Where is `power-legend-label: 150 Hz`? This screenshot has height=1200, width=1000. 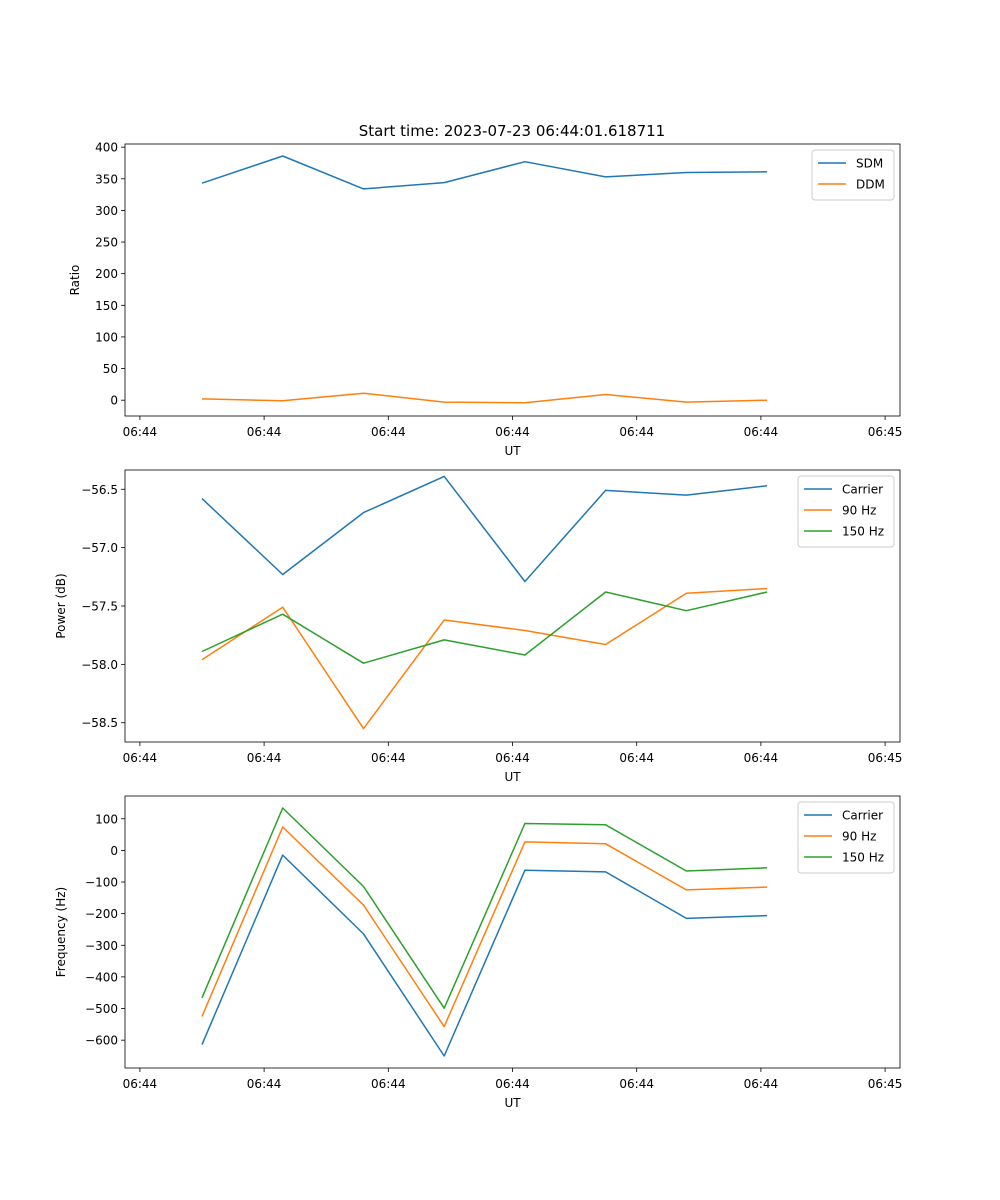 power-legend-label: 150 Hz is located at coordinates (863, 532).